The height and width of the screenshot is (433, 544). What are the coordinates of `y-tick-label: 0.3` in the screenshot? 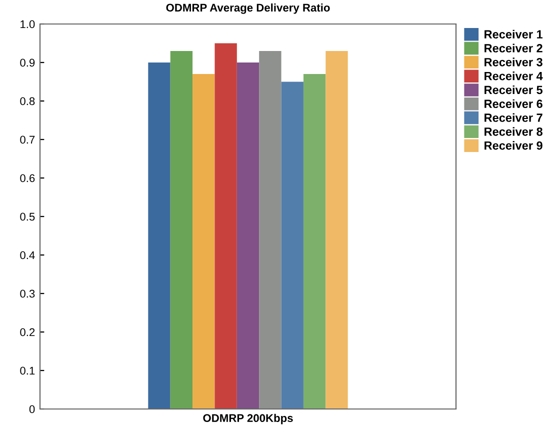 It's located at (27, 294).